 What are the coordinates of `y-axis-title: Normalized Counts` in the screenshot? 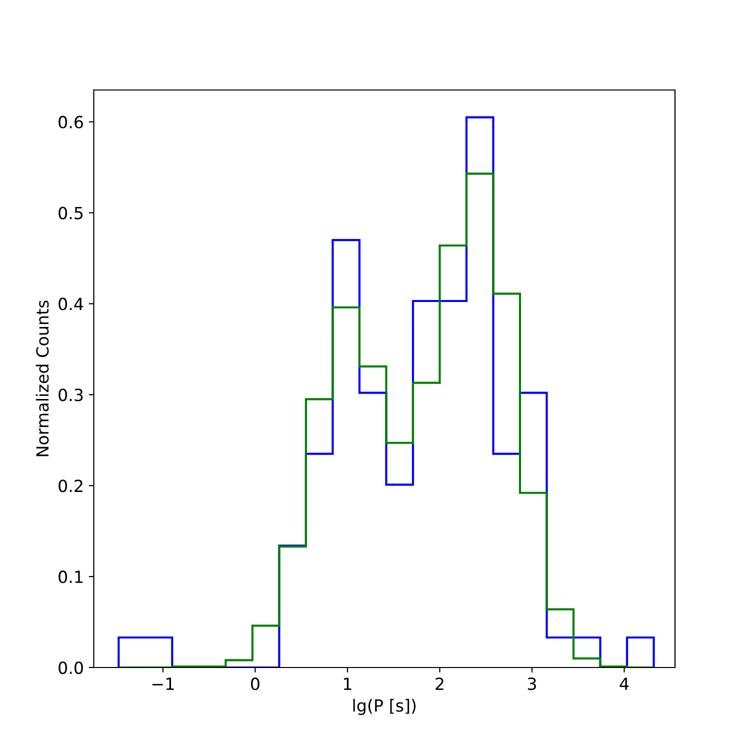 It's located at (42, 378).